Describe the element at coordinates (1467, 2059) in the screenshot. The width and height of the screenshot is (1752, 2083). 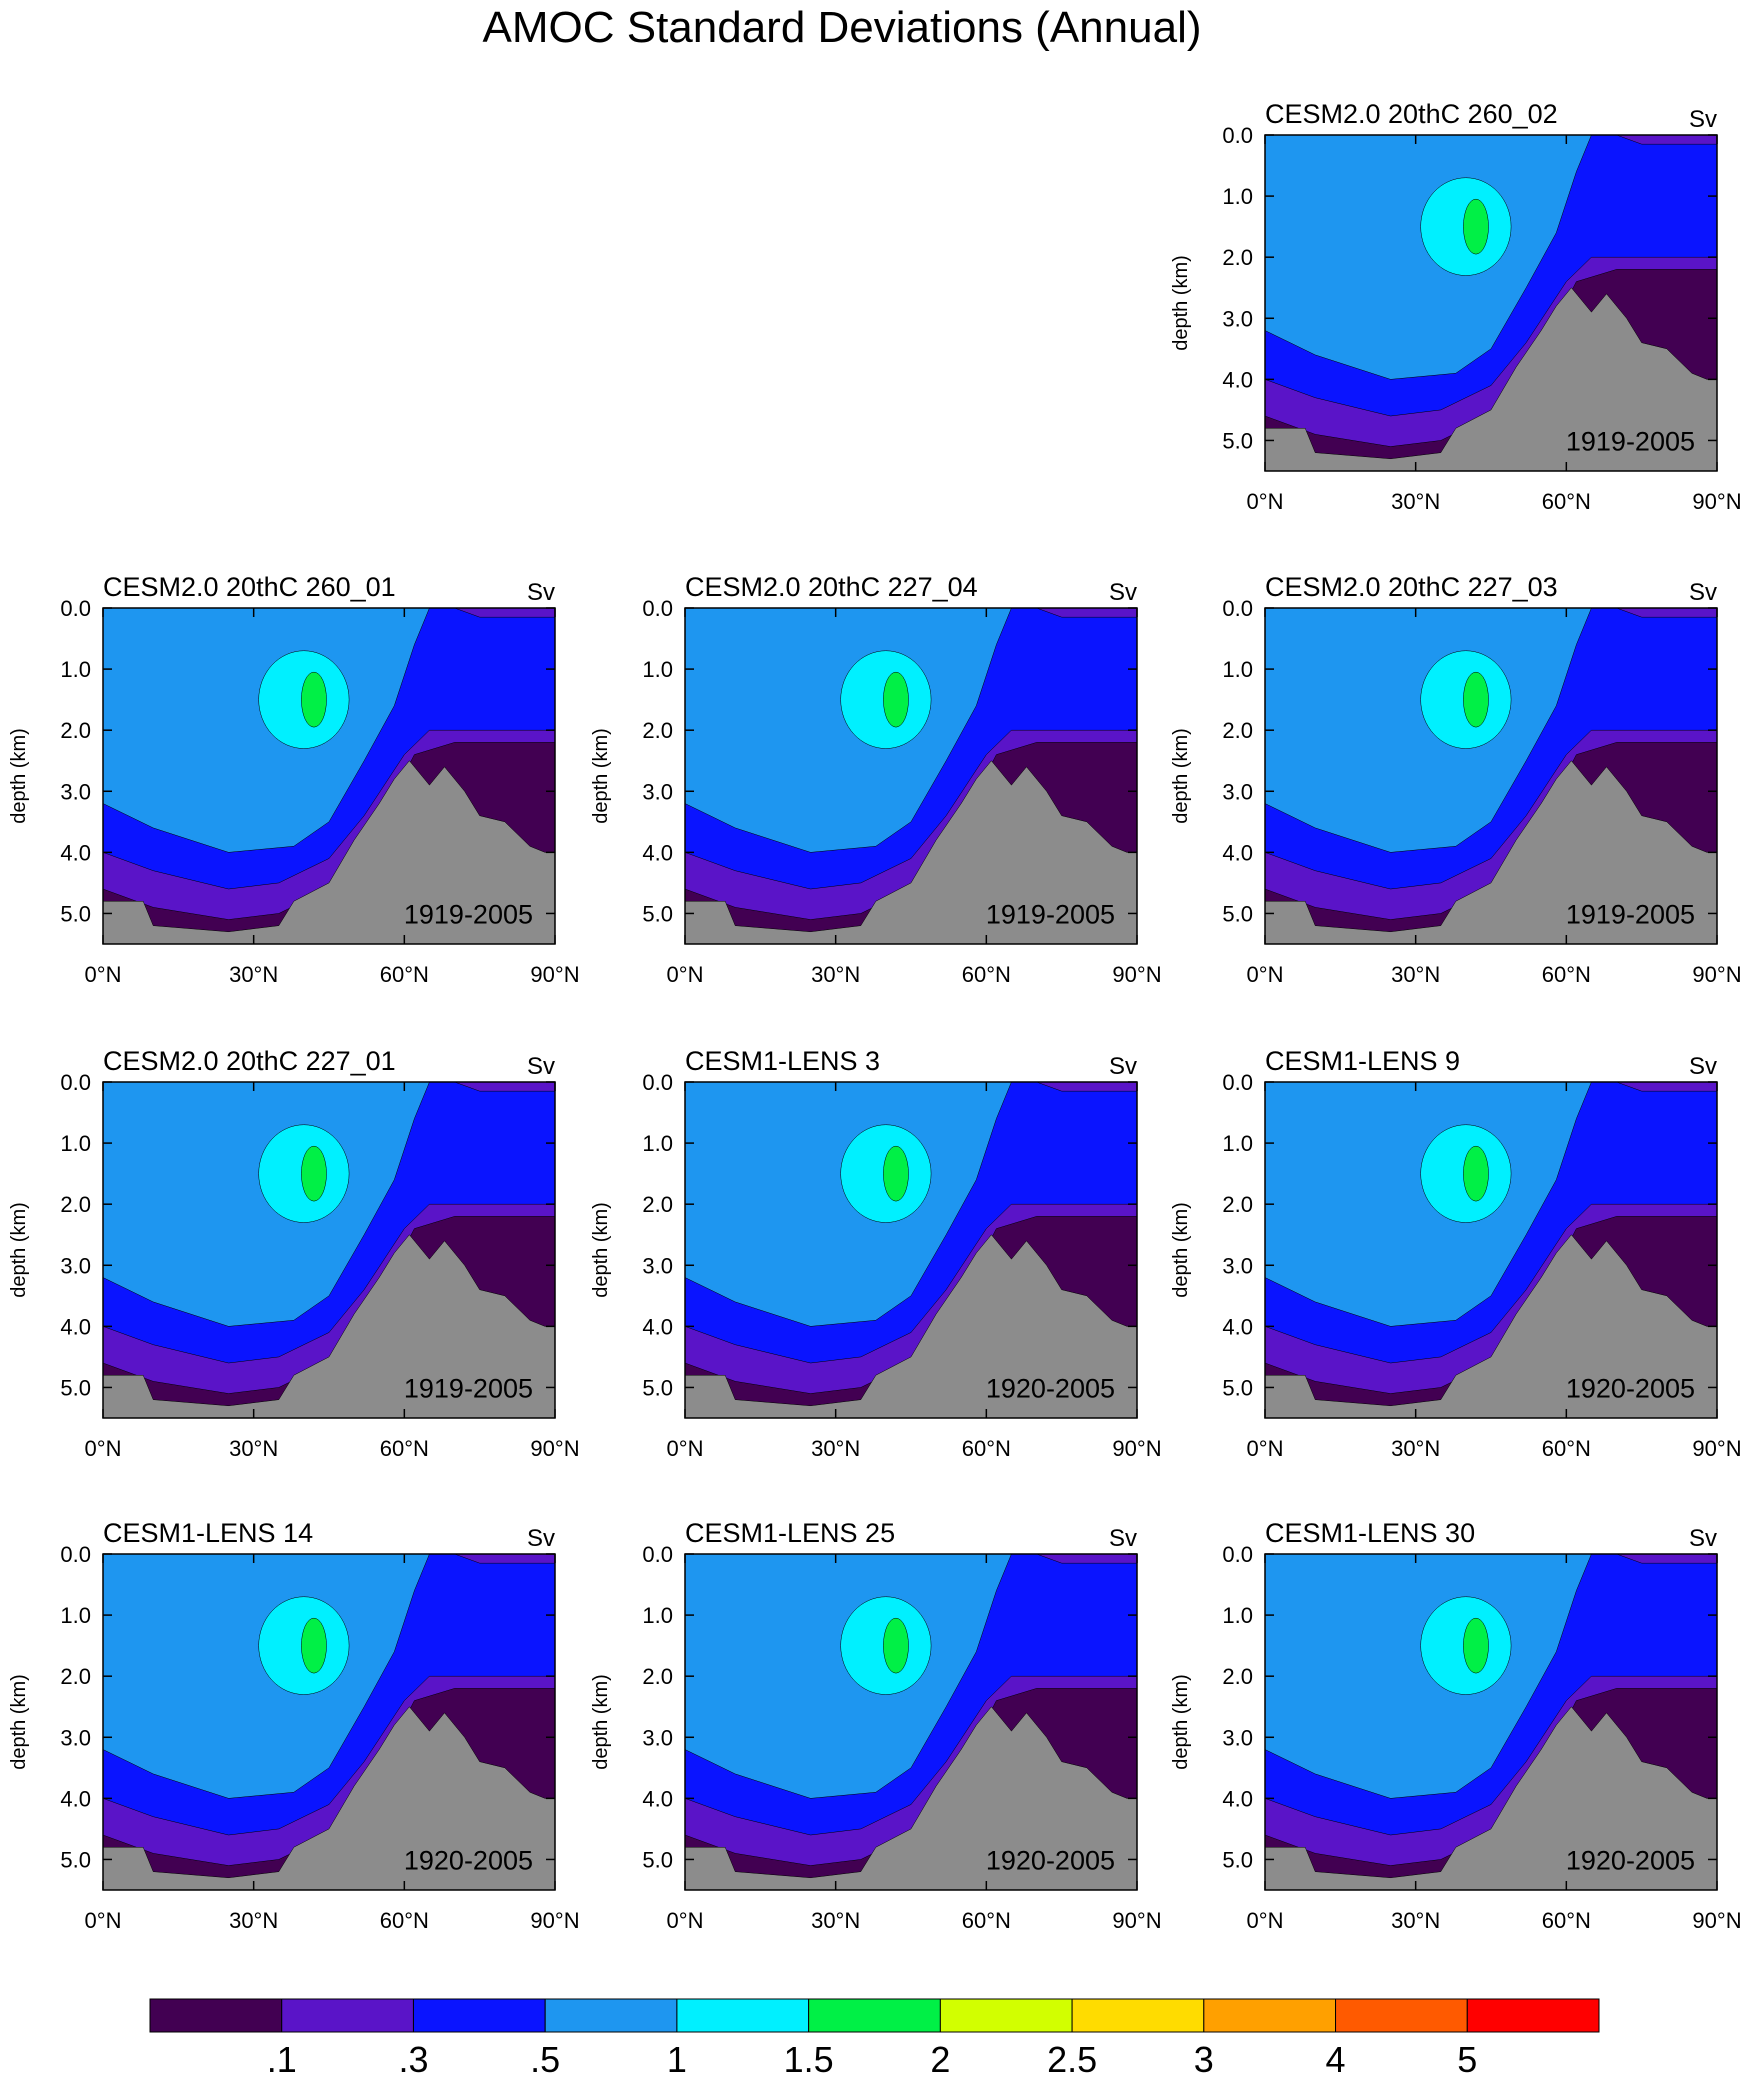
I see `colorbar-label: 5` at that location.